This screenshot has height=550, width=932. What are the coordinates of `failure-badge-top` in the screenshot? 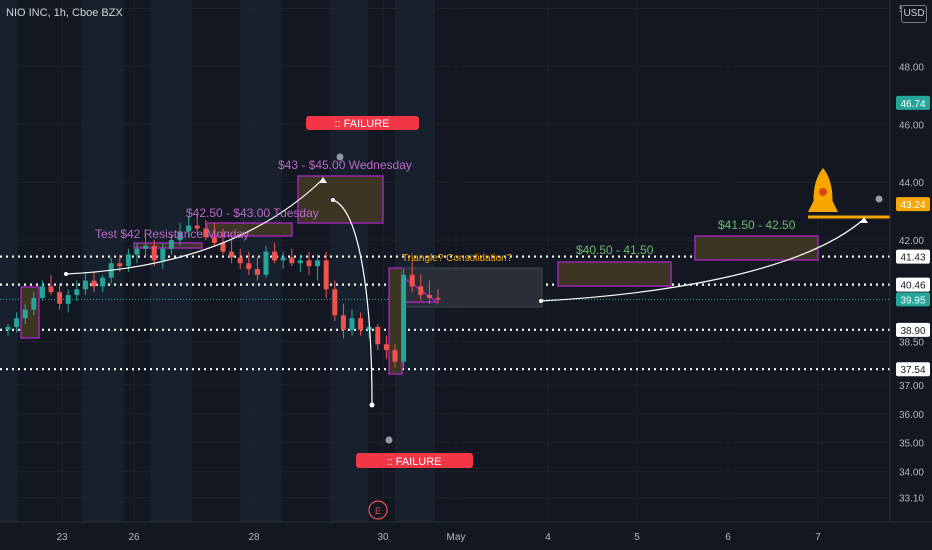 It's located at (362, 123).